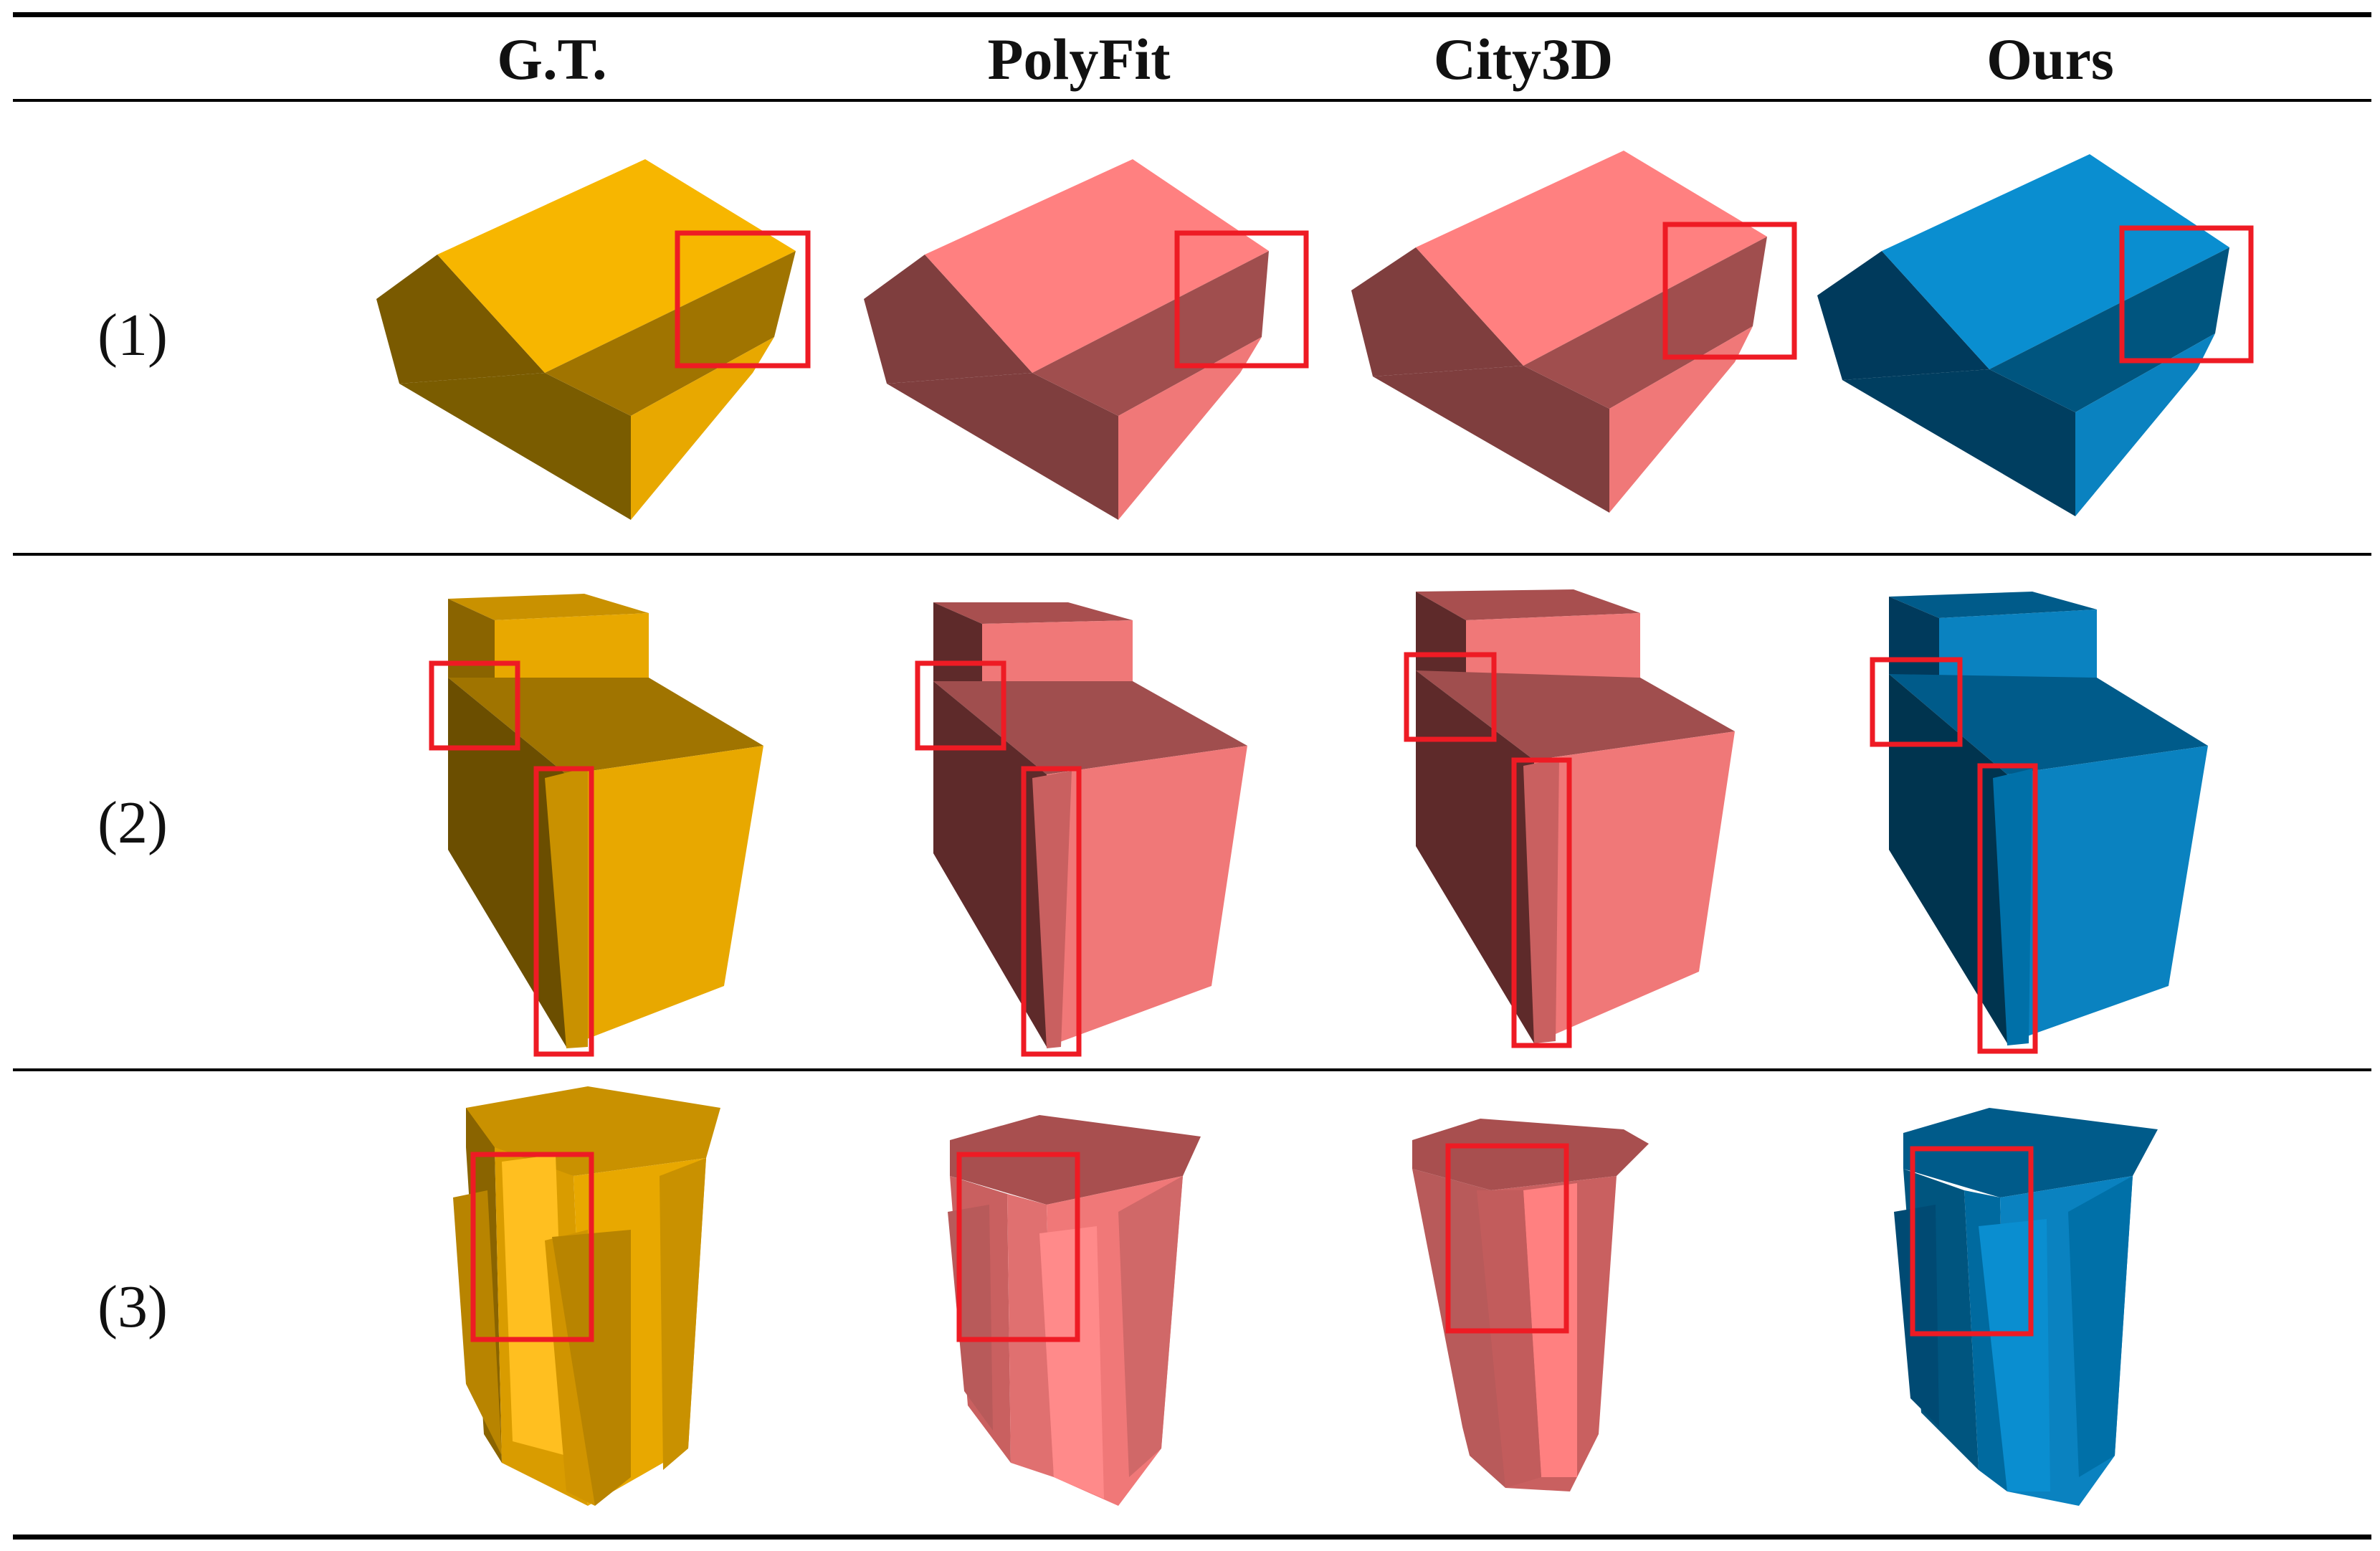 The height and width of the screenshot is (1551, 2380). Describe the element at coordinates (1078, 59) in the screenshot. I see `header-polyfit: PolyFit` at that location.